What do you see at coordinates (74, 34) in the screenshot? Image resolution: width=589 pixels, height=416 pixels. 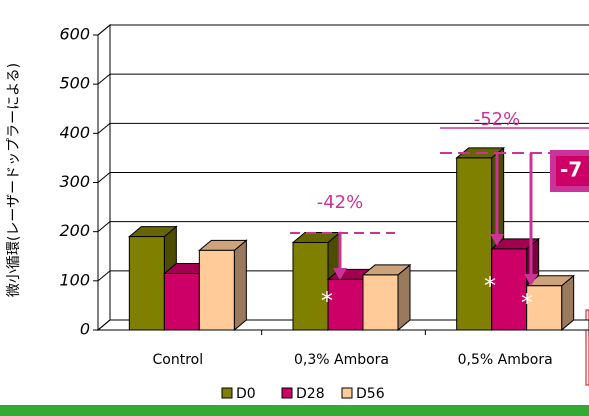 I see `y-tick-label: 600` at bounding box center [74, 34].